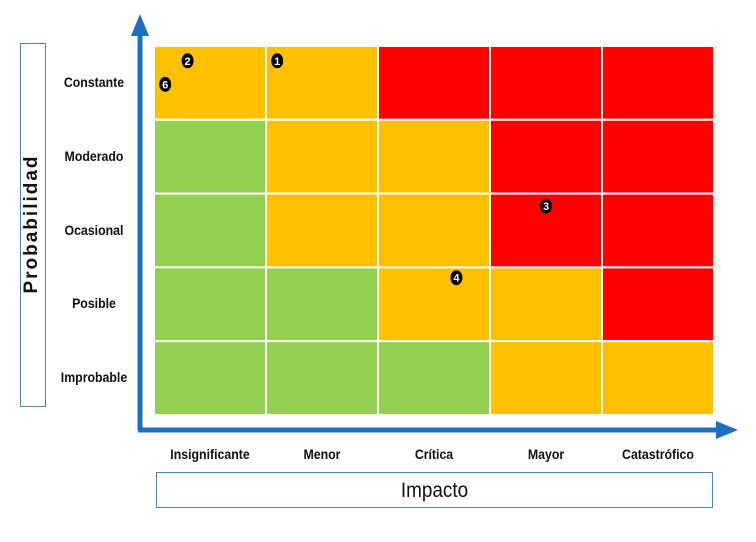  I want to click on xlabel-box: Impacto, so click(434, 490).